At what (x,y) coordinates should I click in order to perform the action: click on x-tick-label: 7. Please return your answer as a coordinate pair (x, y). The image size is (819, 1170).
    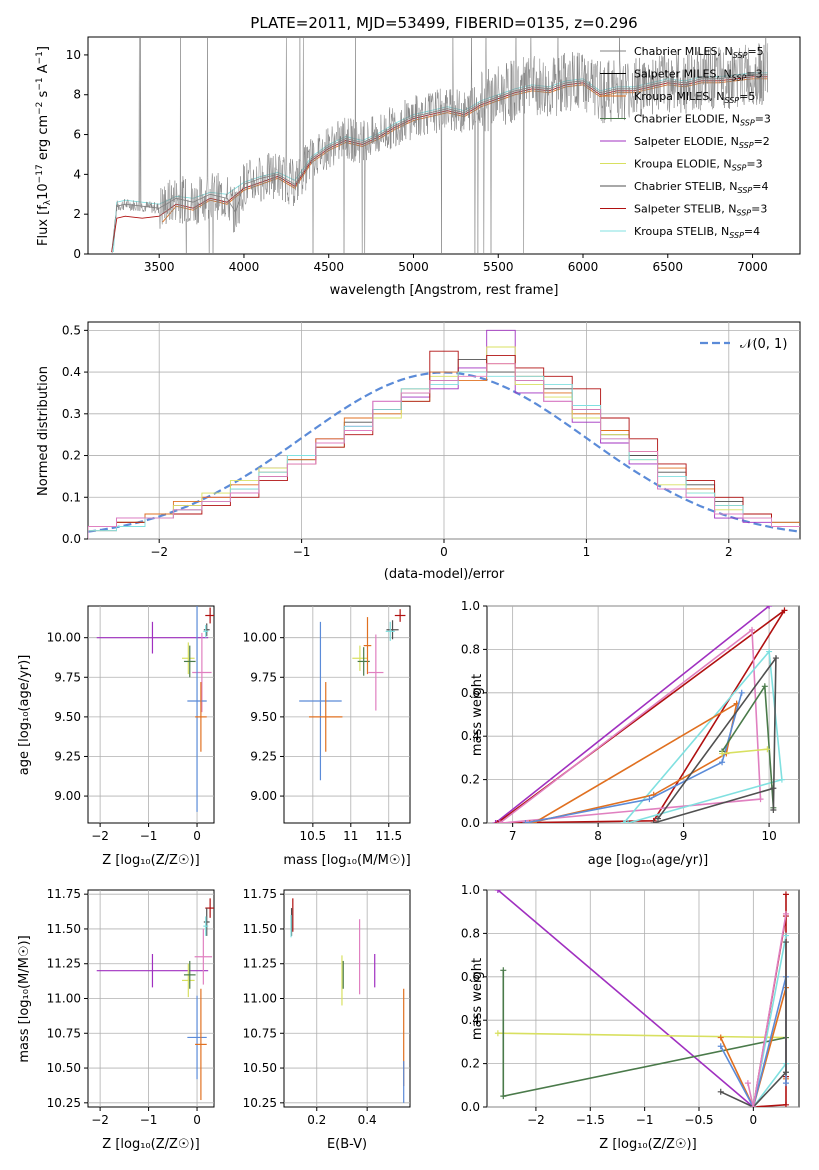
    Looking at the image, I should click on (513, 836).